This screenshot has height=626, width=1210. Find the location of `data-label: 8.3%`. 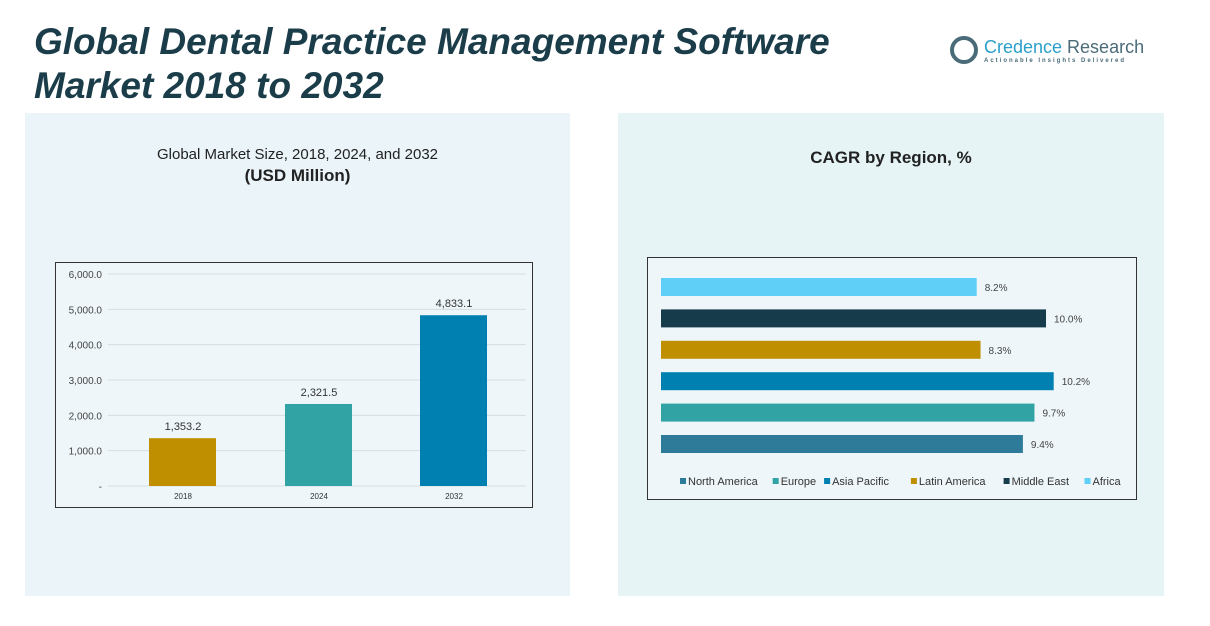

data-label: 8.3% is located at coordinates (1000, 351).